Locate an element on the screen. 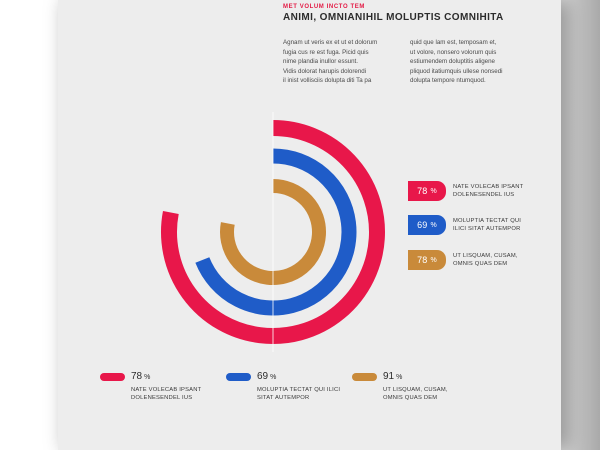  legend-value-blue: 69% is located at coordinates (266, 376).